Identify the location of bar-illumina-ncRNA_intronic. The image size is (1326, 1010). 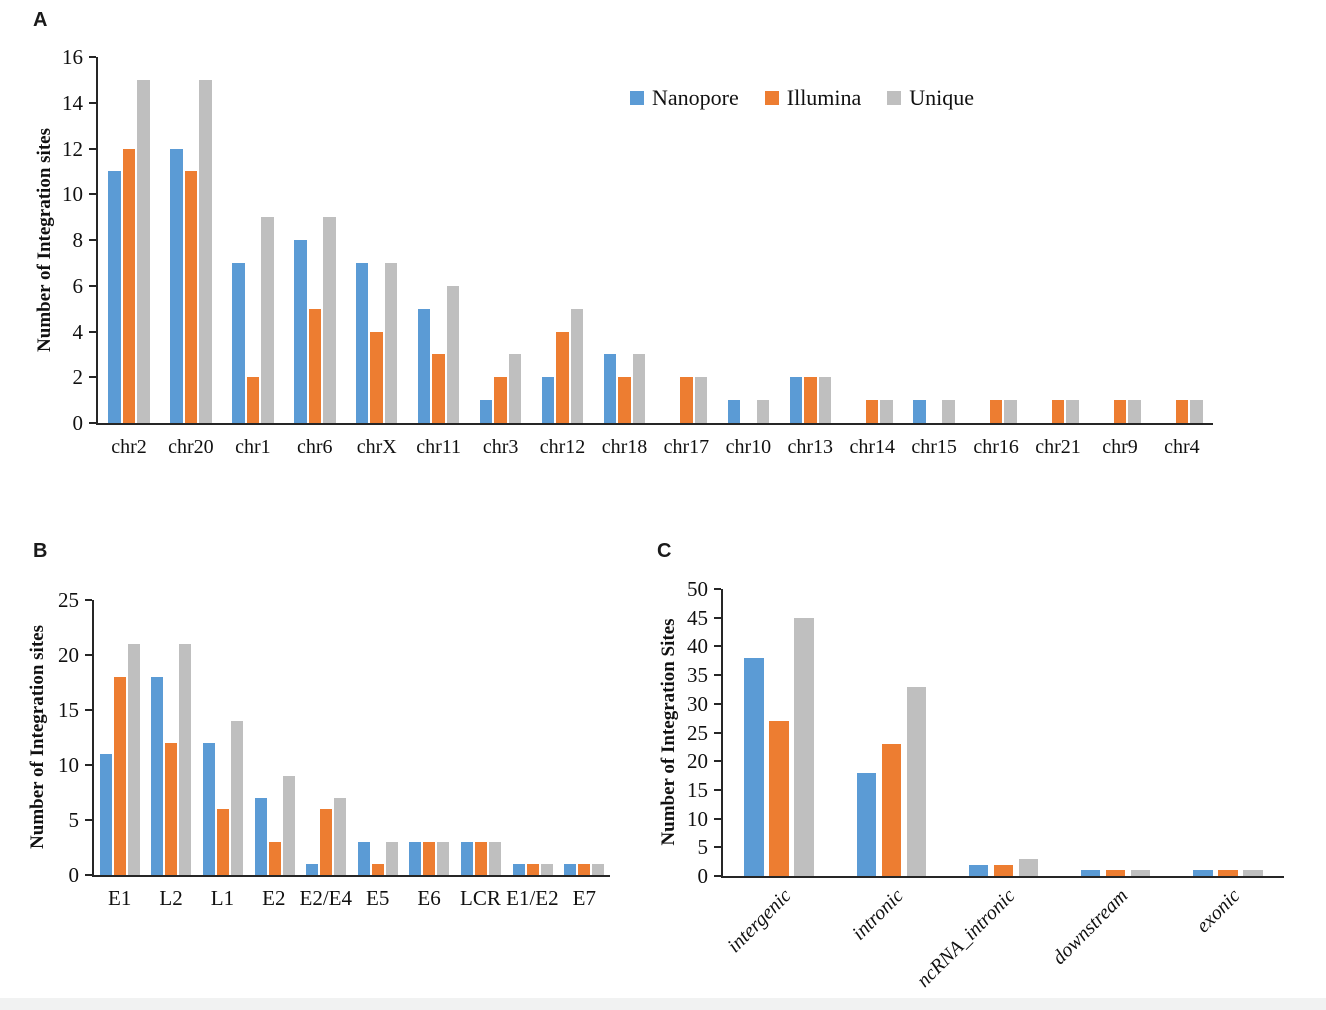
(1003, 870).